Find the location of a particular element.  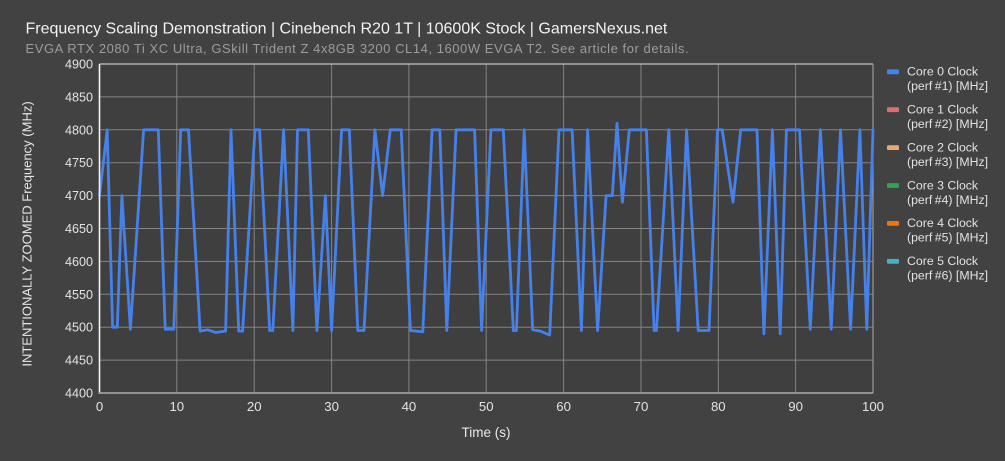

svg-text: 4800 is located at coordinates (79, 130).